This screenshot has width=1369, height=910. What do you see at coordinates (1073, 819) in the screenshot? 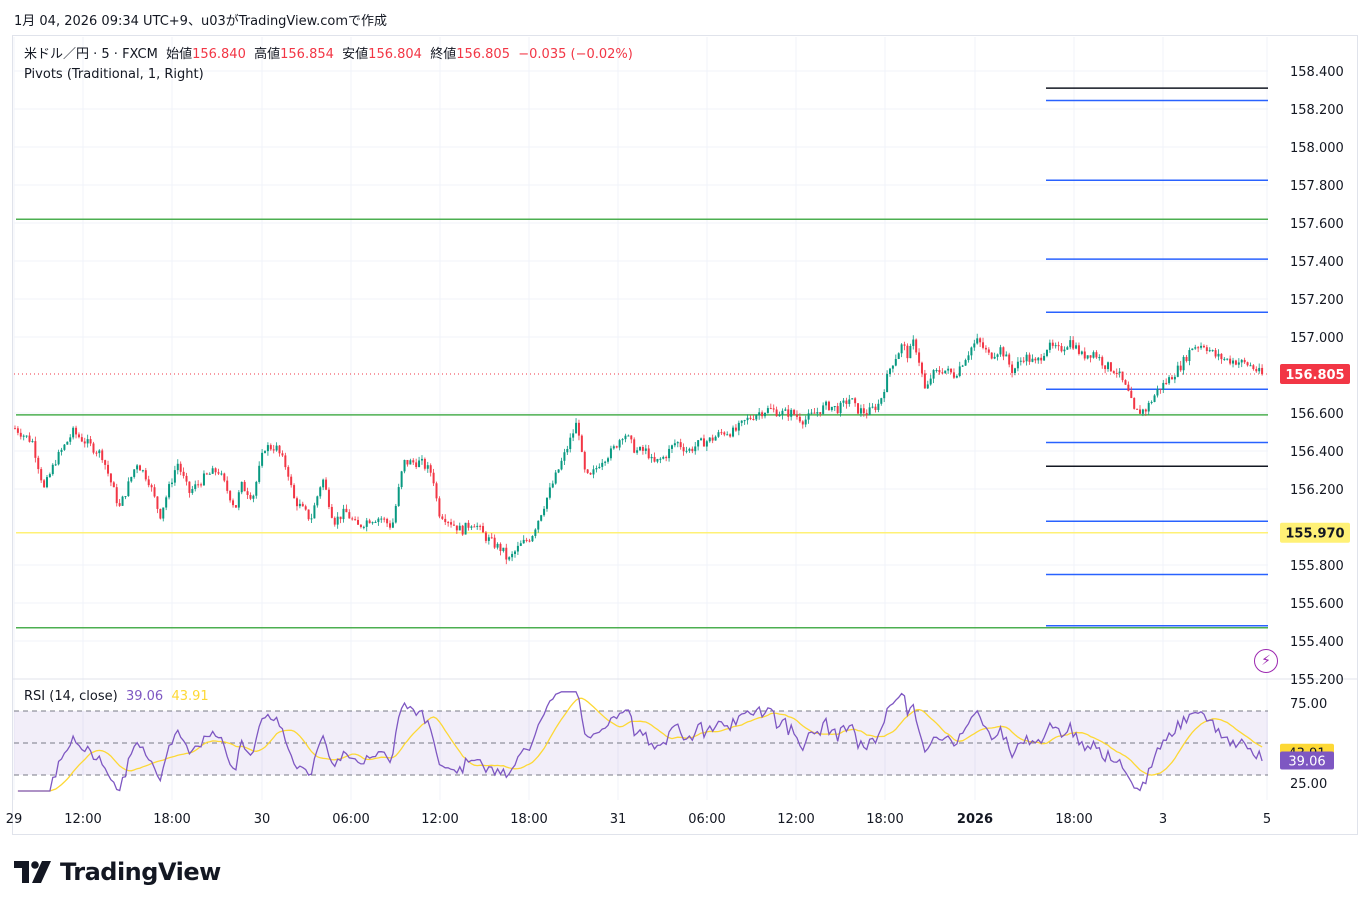
I see `time-tick-label: 18:00` at bounding box center [1073, 819].